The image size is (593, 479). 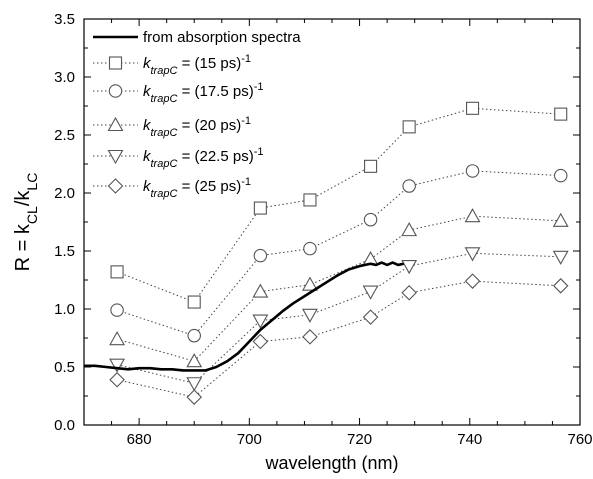 What do you see at coordinates (203, 93) in the screenshot?
I see `legend-label: ktrapC = (17.5 ps)-1` at bounding box center [203, 93].